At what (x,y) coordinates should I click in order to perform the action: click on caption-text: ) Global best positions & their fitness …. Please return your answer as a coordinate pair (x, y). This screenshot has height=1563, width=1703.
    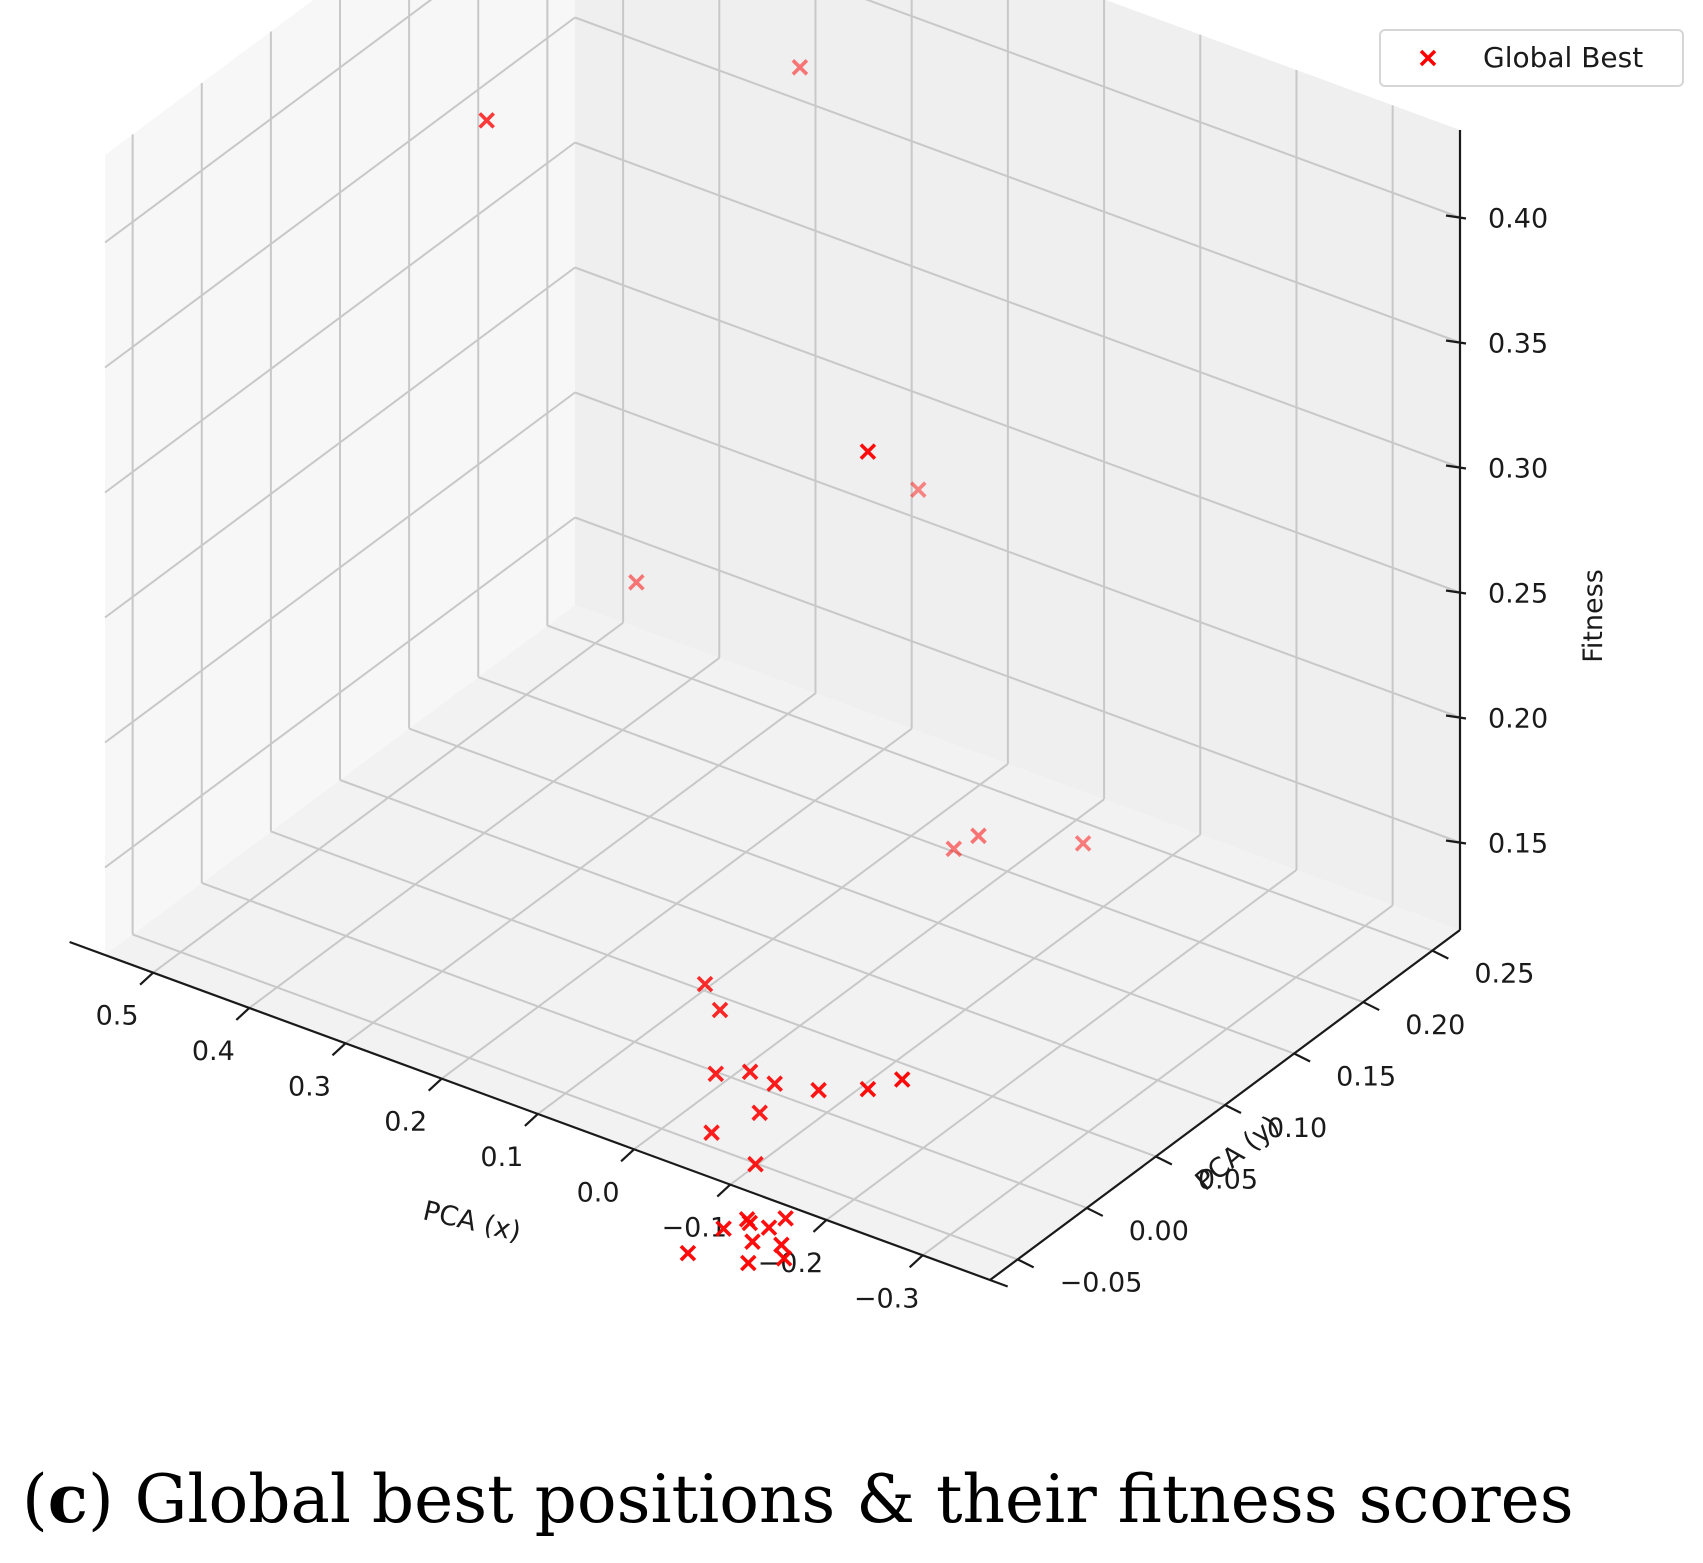
    Looking at the image, I should click on (830, 1499).